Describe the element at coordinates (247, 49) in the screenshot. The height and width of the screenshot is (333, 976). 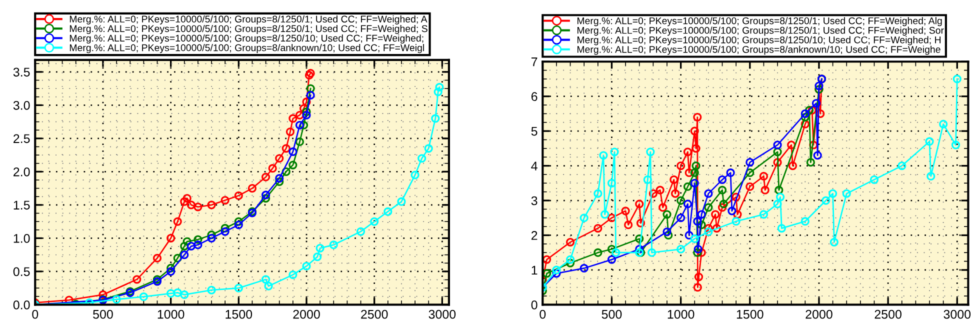
I see `legend-label: Merg.%: ALL=0; PKeys=10000/5/100; Groups=8/anknown/10; Used CC; FF=Weigl` at that location.